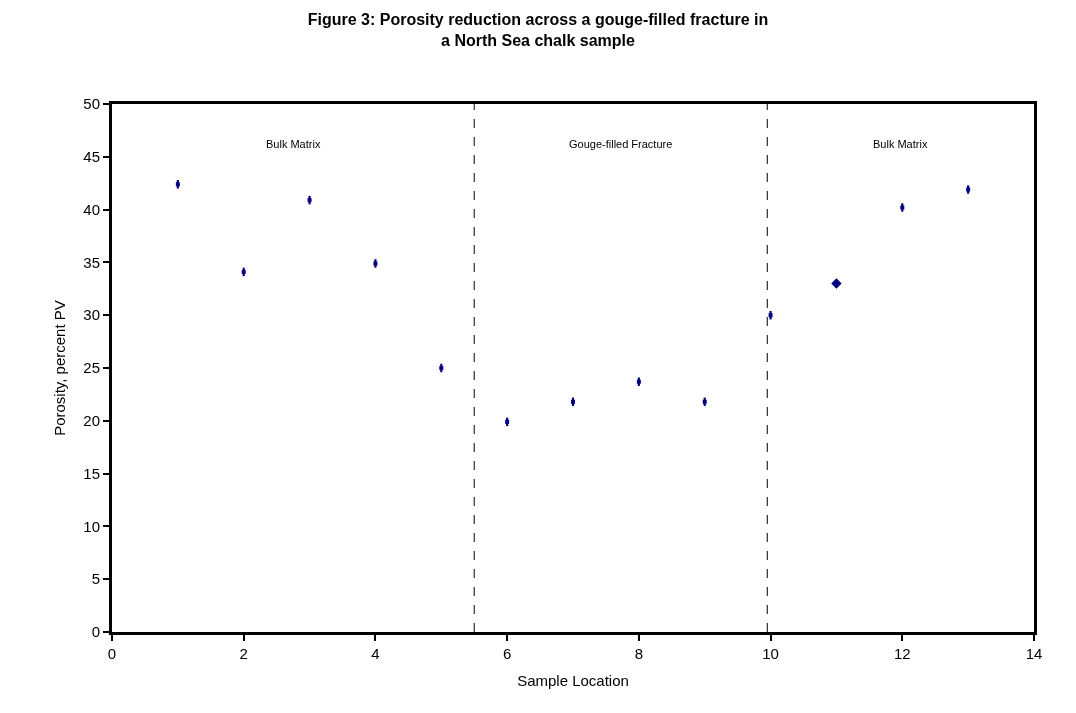 The width and height of the screenshot is (1076, 713). Describe the element at coordinates (91, 421) in the screenshot. I see `y-tick-label: 20` at that location.